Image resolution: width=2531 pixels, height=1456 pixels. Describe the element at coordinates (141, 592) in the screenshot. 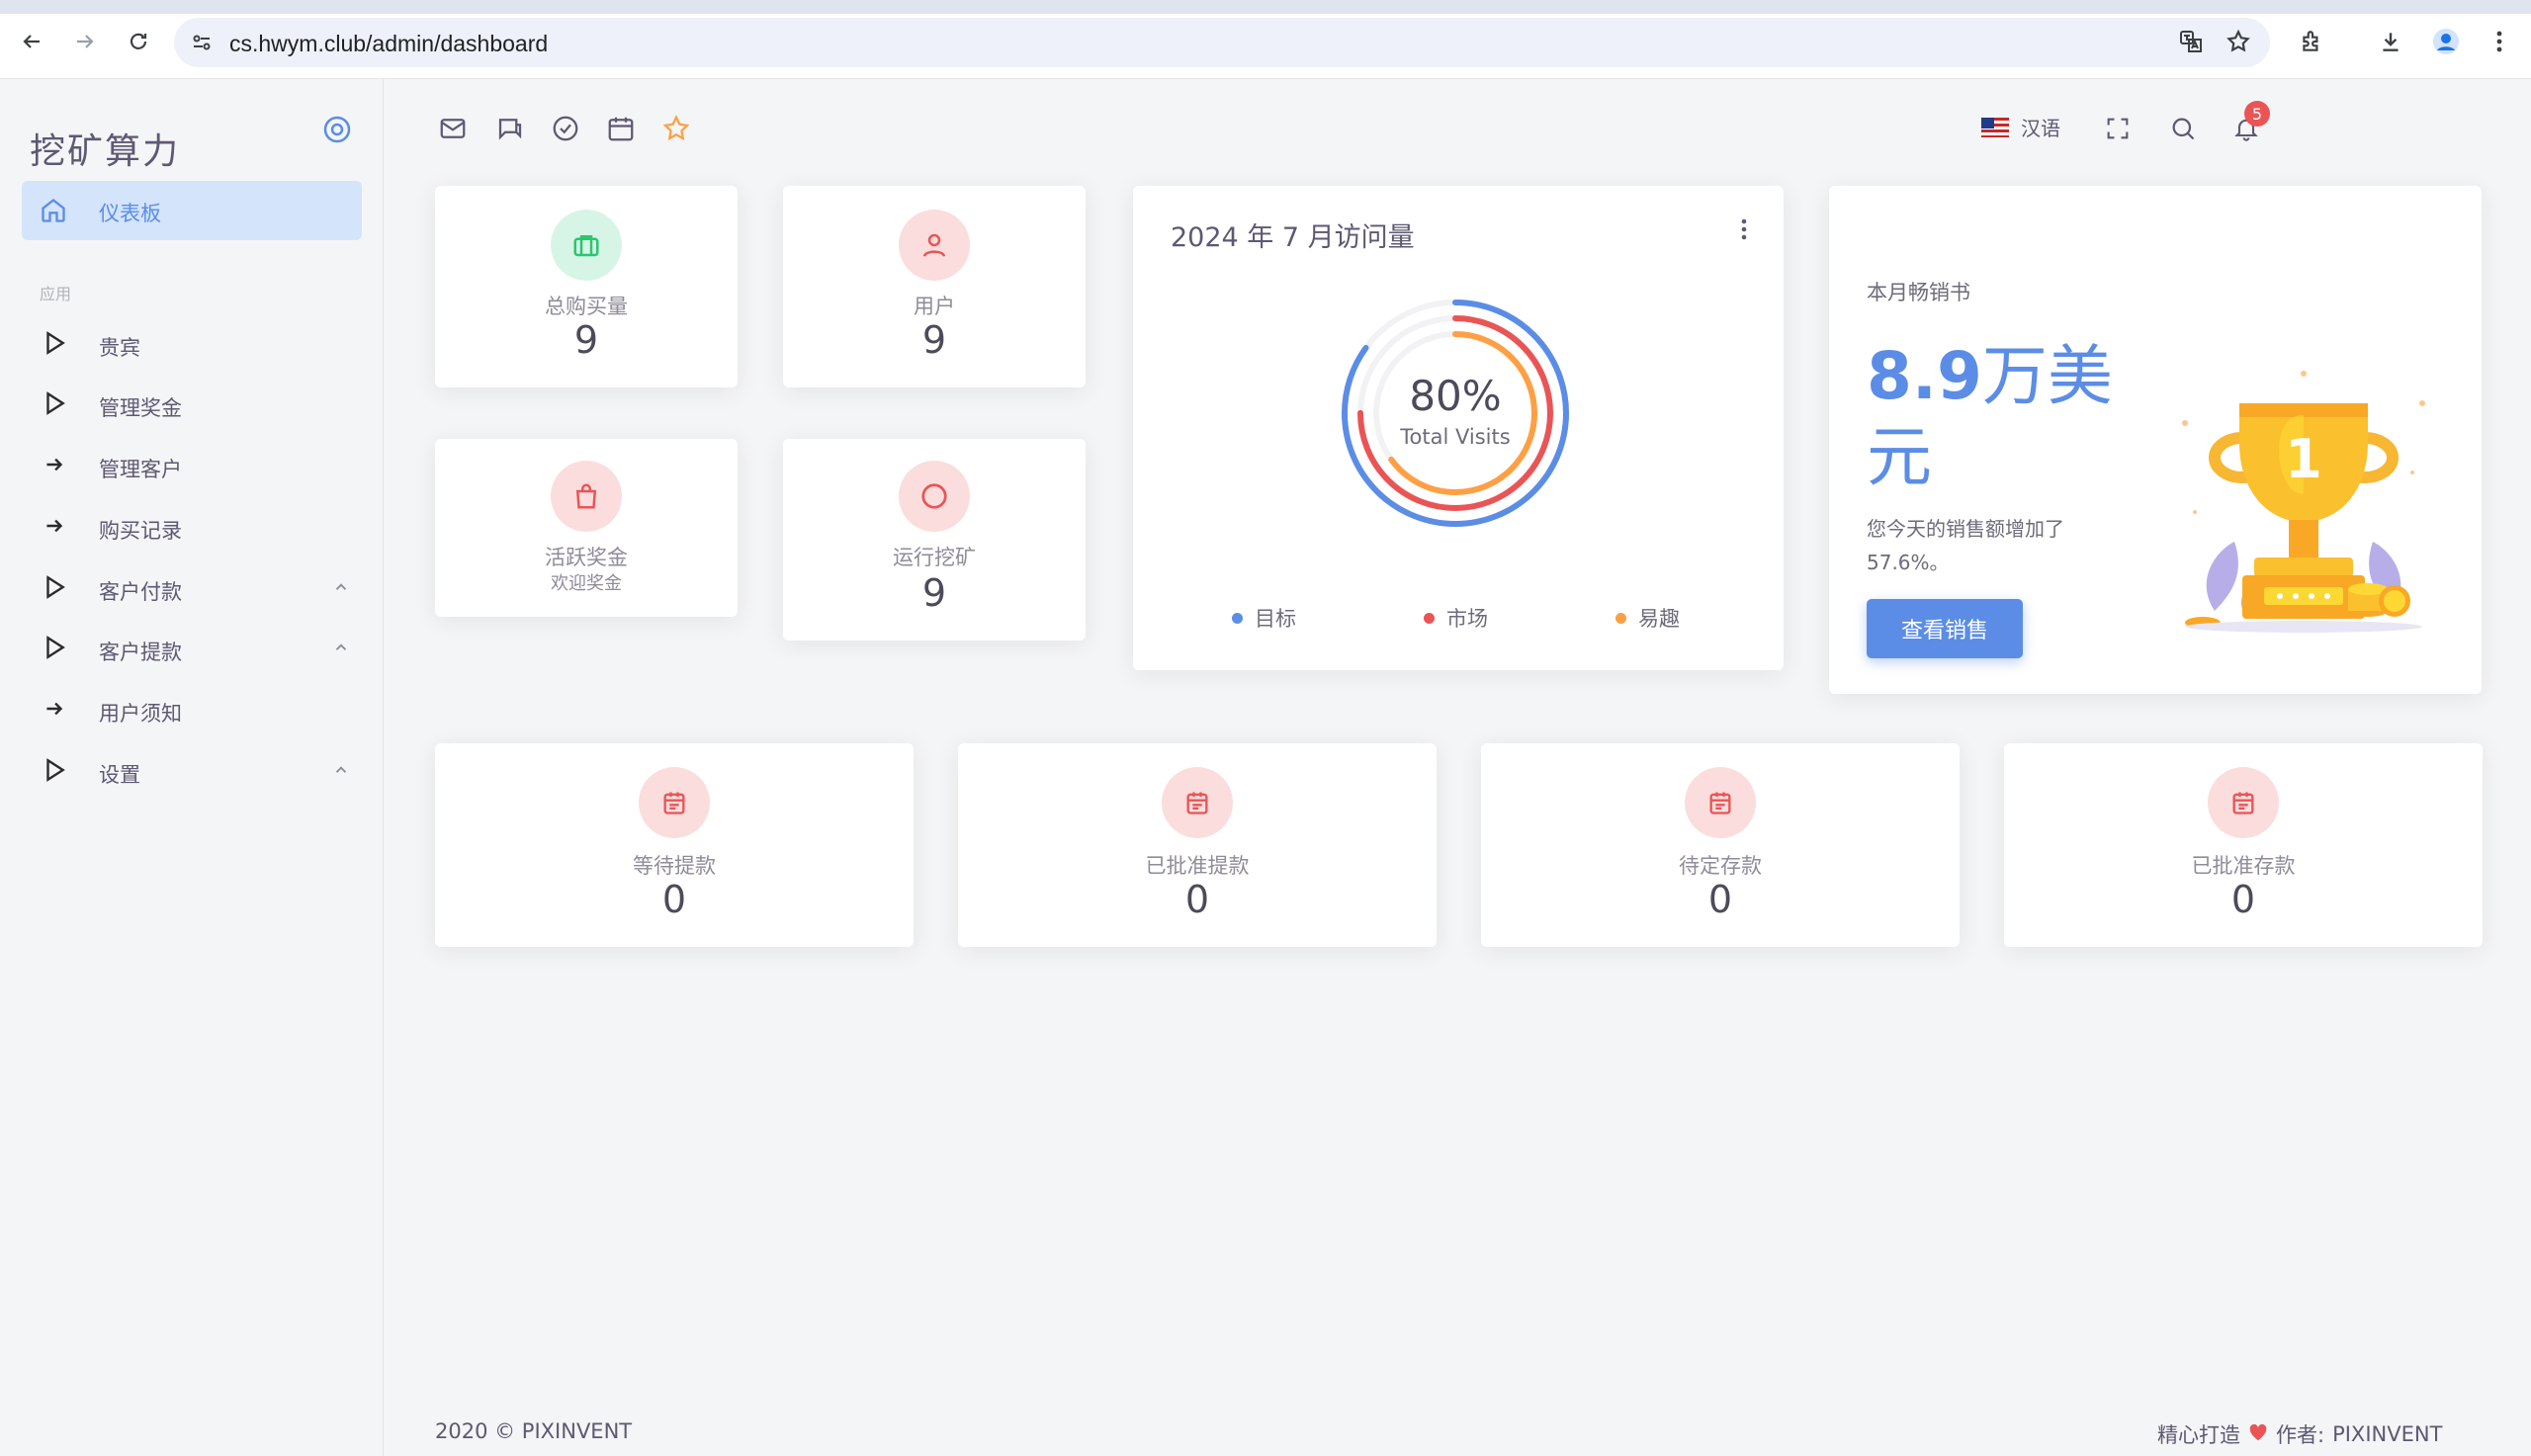

I see `sidebar-item-label: 客户付款` at that location.